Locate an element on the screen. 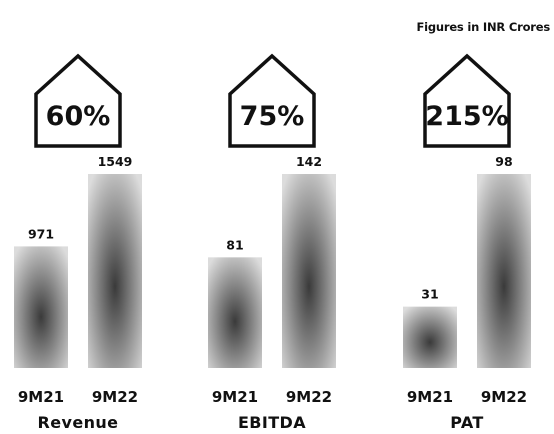 This screenshot has width=554, height=434. group-label: Revenue is located at coordinates (78, 422).